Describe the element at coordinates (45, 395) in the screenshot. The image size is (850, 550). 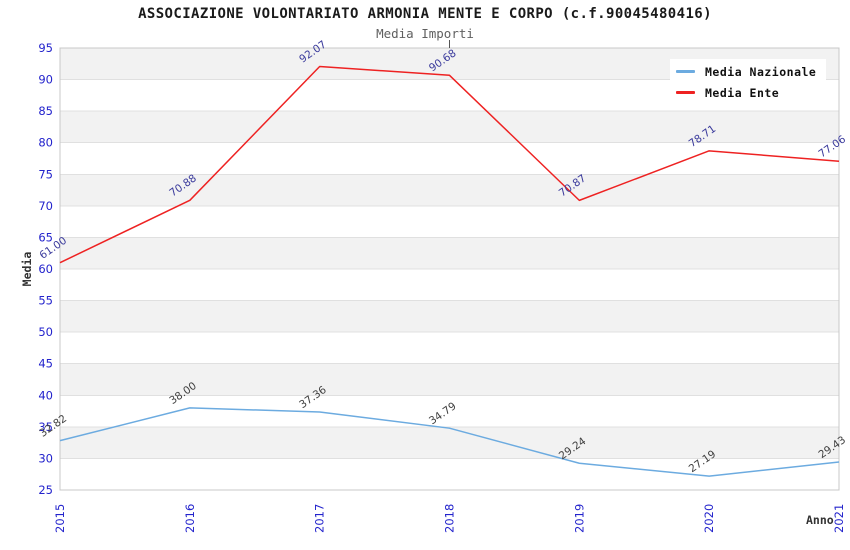
I see `y-tick-label: 40` at that location.